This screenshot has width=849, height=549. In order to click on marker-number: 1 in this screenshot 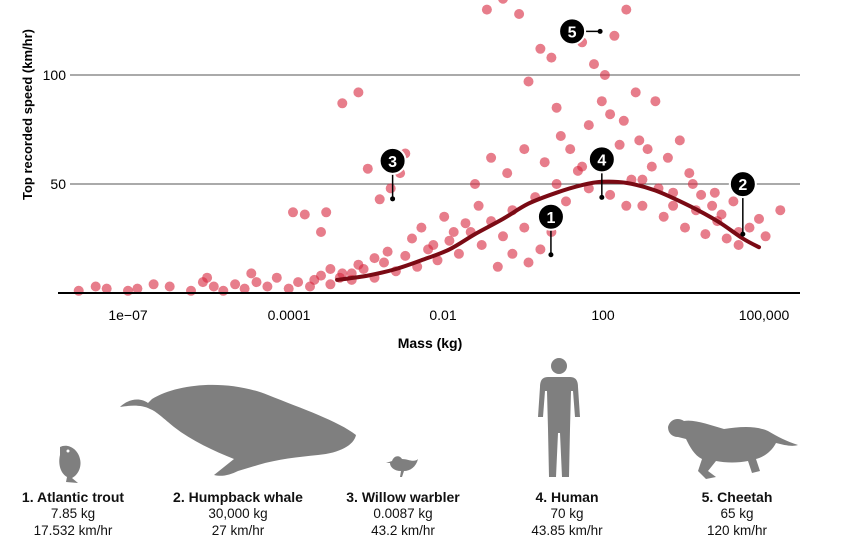, I will do `click(550, 218)`.